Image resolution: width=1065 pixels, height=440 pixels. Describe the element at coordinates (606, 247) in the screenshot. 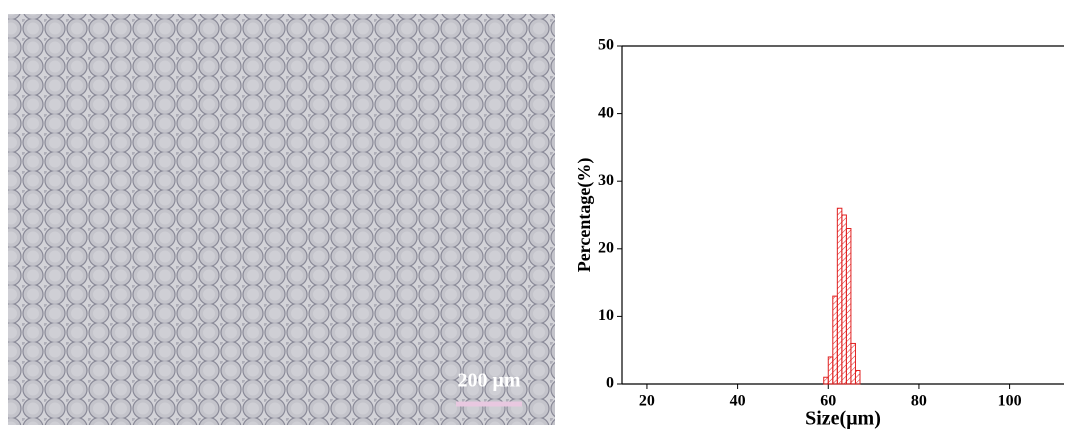

I see `y-tick-label: 20` at that location.